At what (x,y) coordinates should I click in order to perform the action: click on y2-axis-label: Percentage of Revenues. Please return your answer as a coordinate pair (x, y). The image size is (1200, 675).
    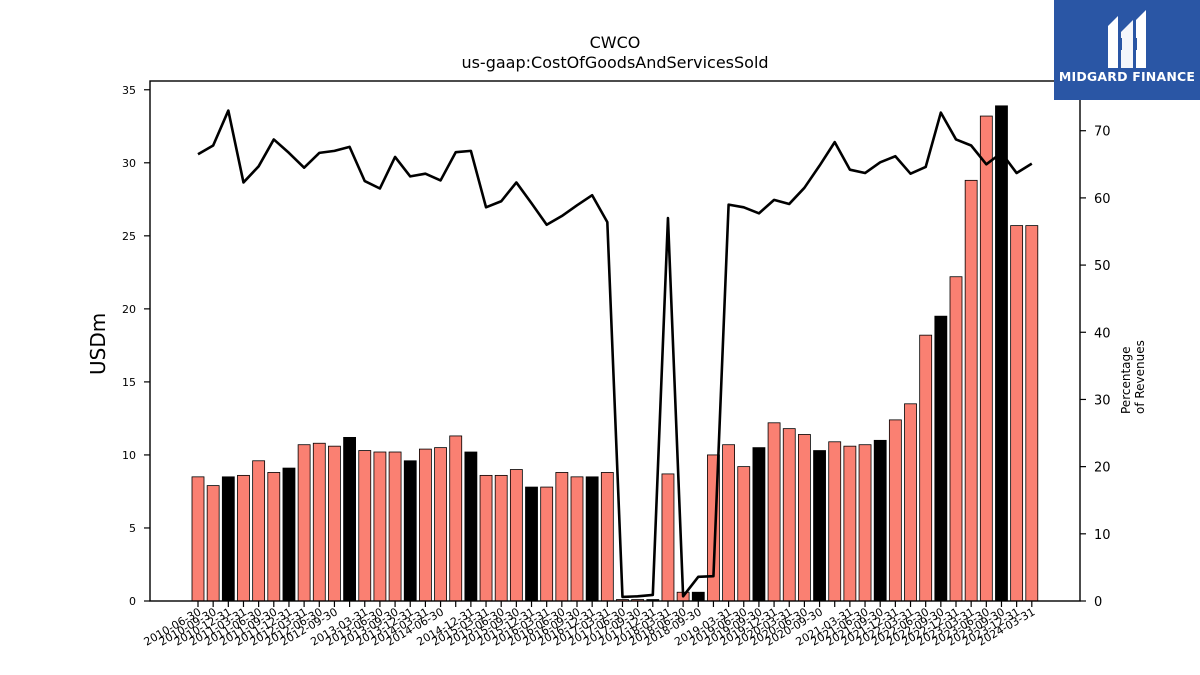
    Looking at the image, I should click on (1133, 377).